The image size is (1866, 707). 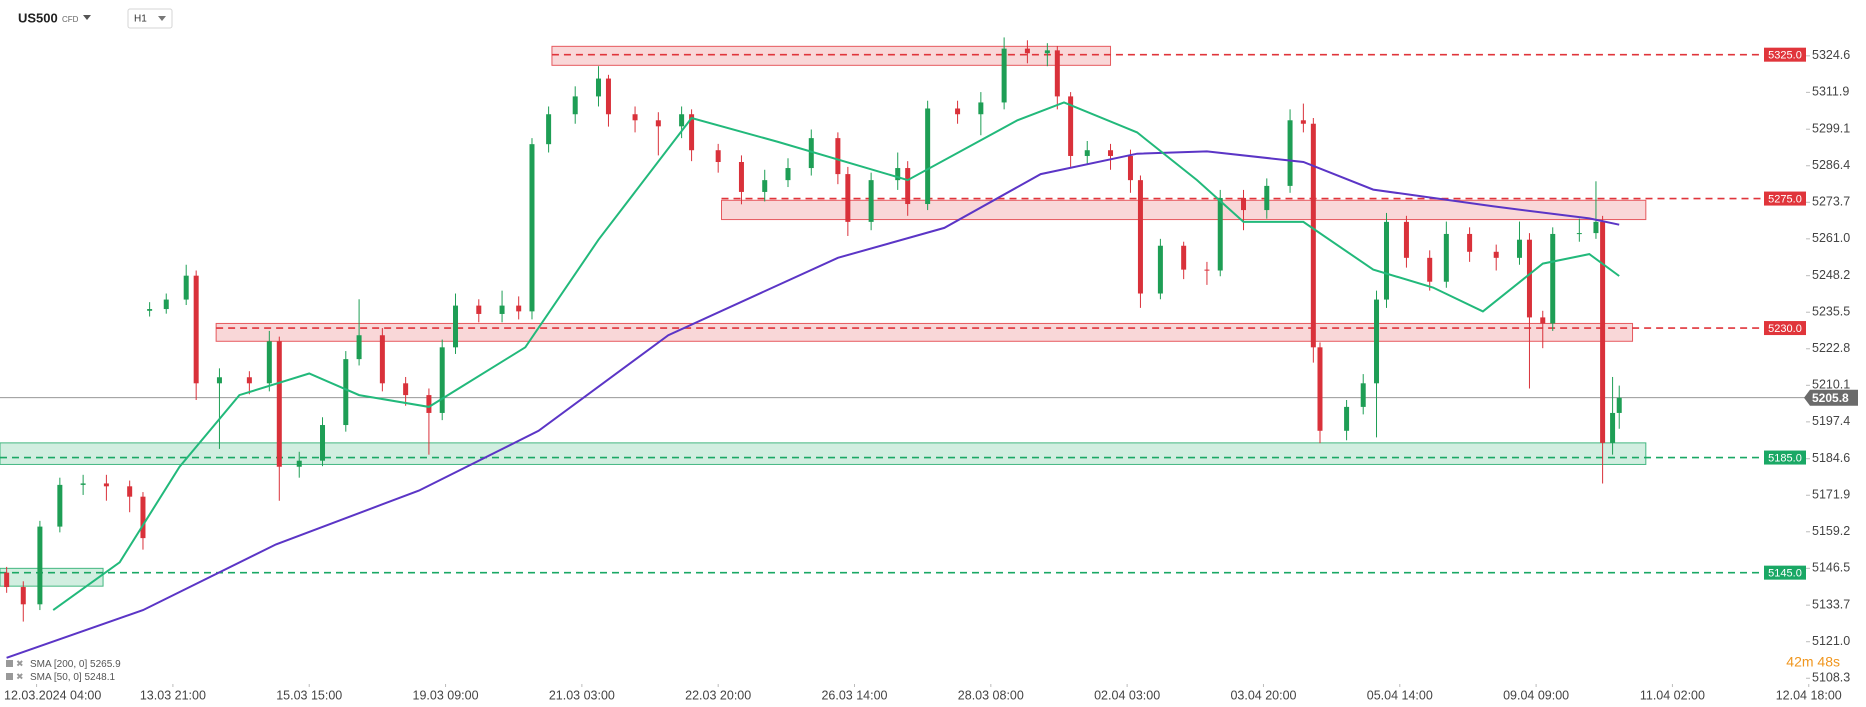 What do you see at coordinates (1830, 92) in the screenshot?
I see `y-tick-label: 5311.9` at bounding box center [1830, 92].